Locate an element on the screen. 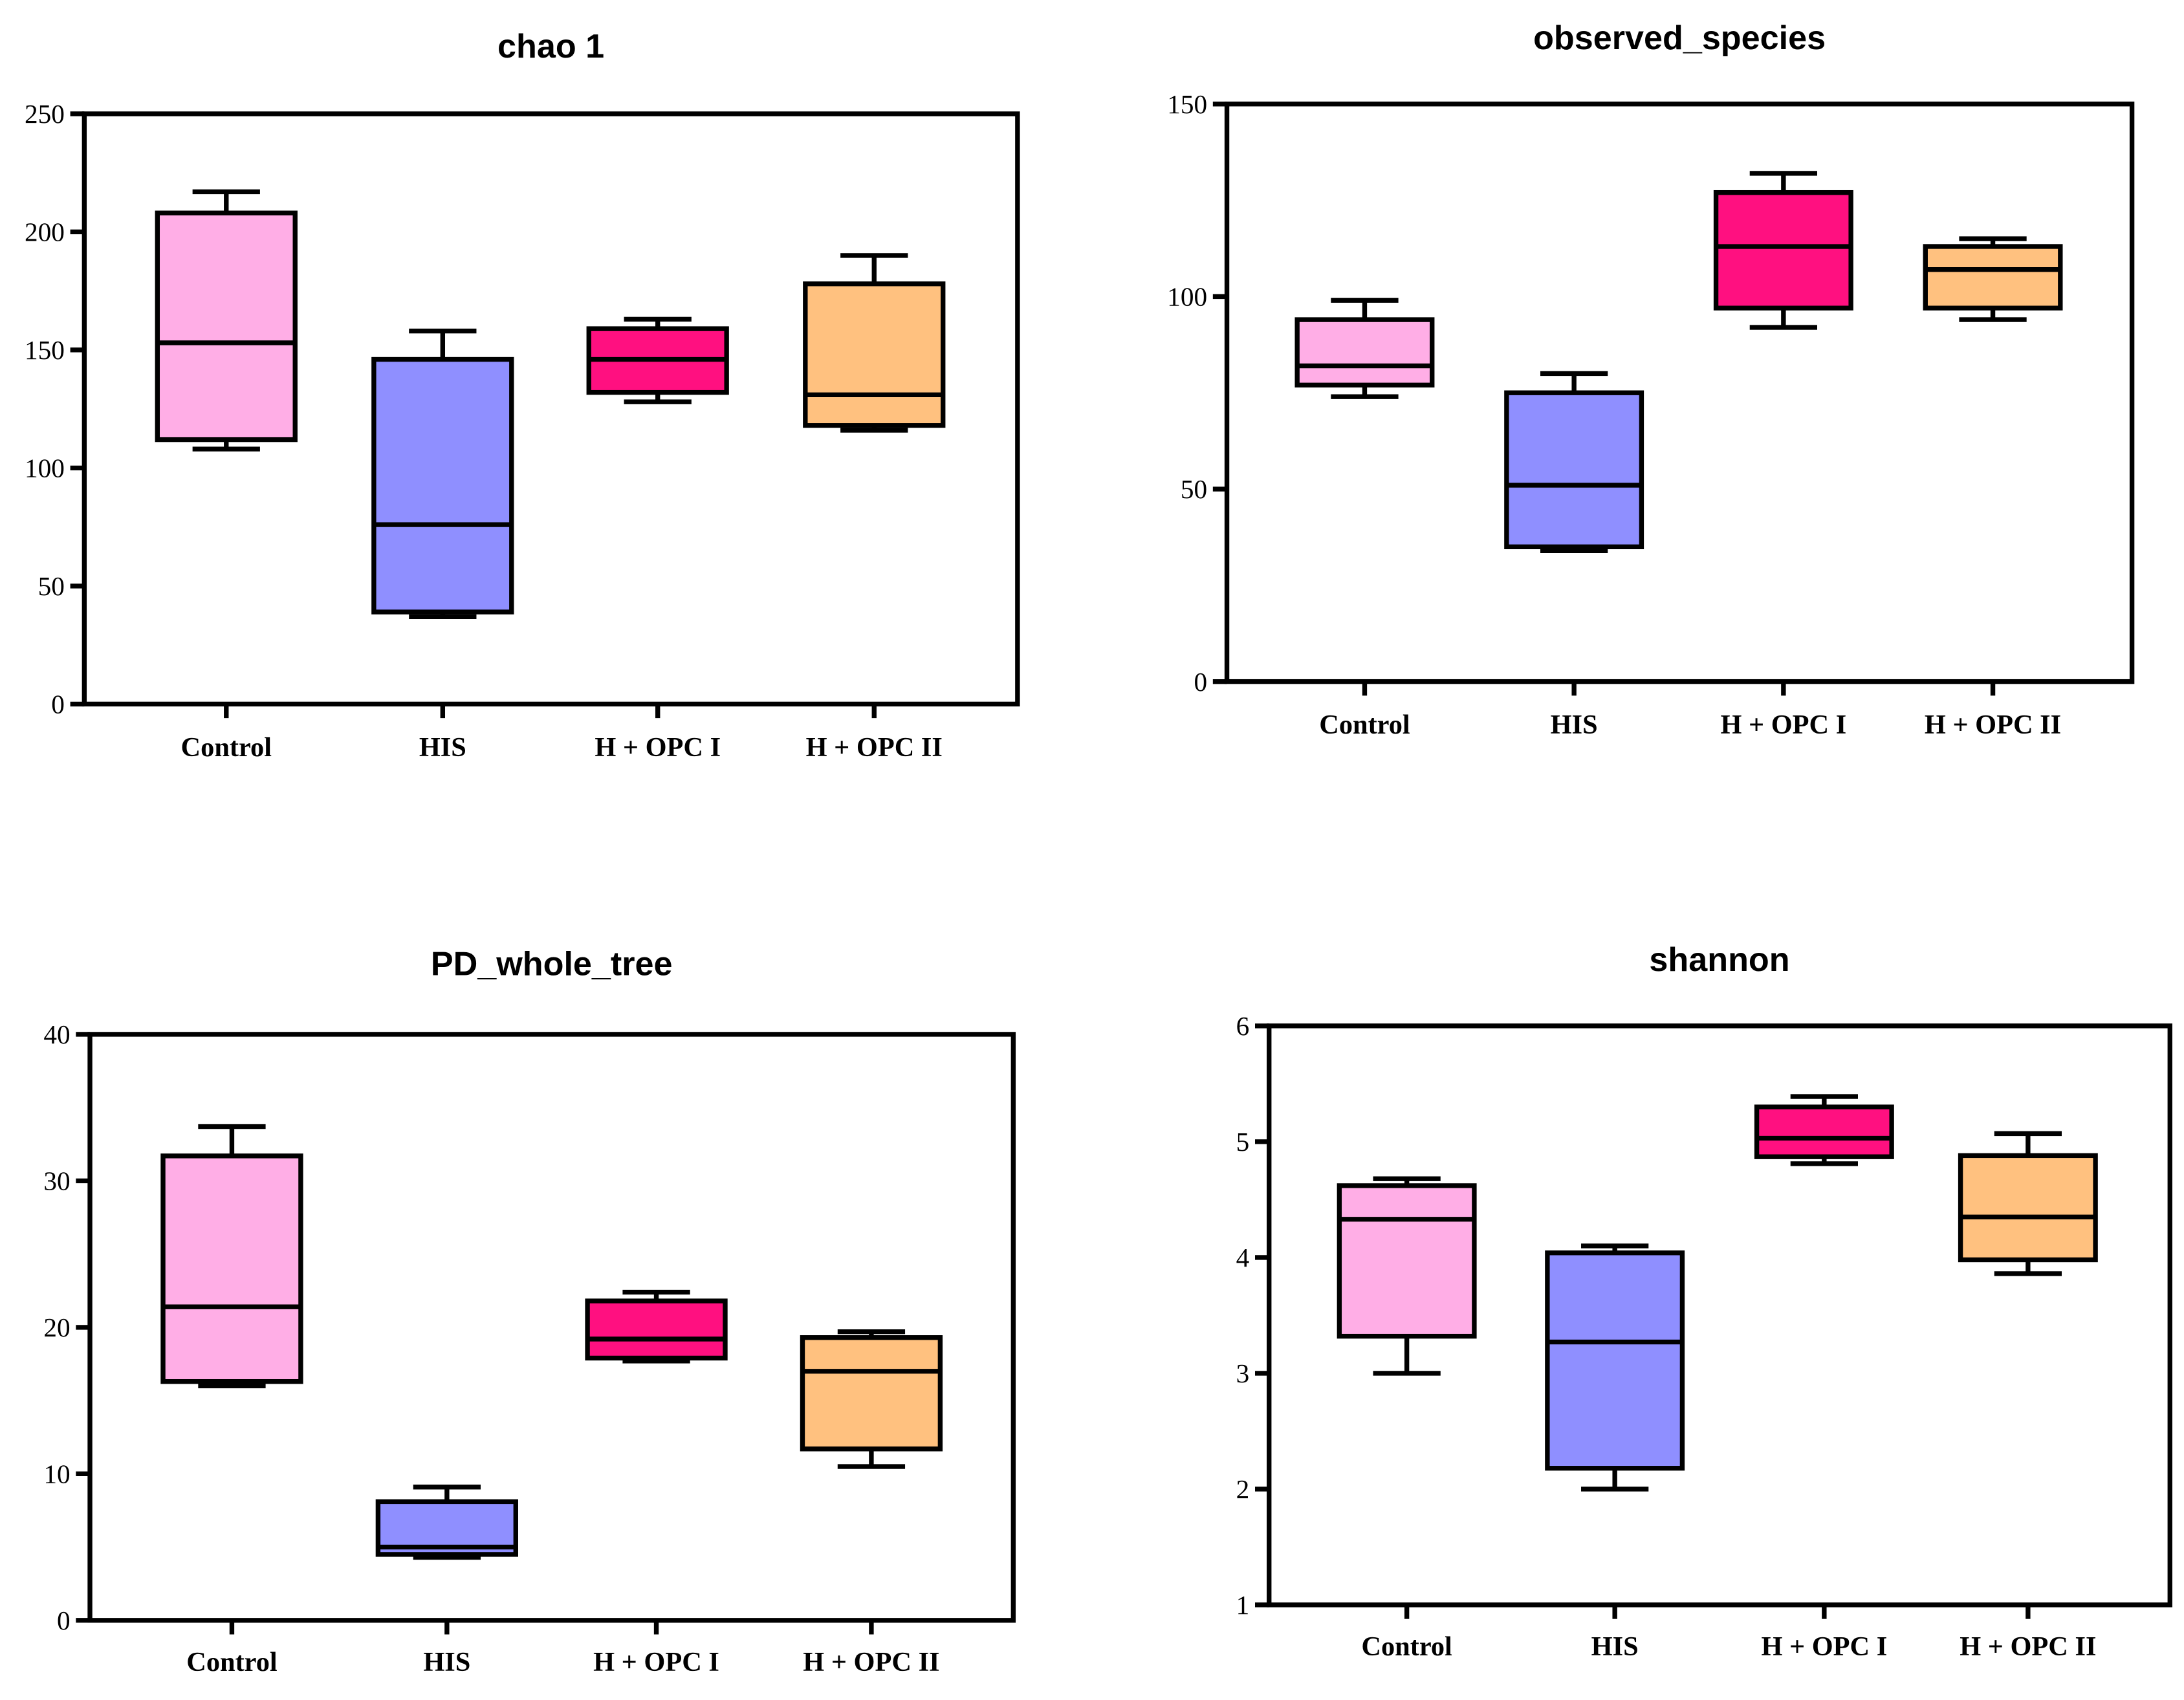 The width and height of the screenshot is (2184, 1700). y-tick-label: 250 is located at coordinates (45, 114).